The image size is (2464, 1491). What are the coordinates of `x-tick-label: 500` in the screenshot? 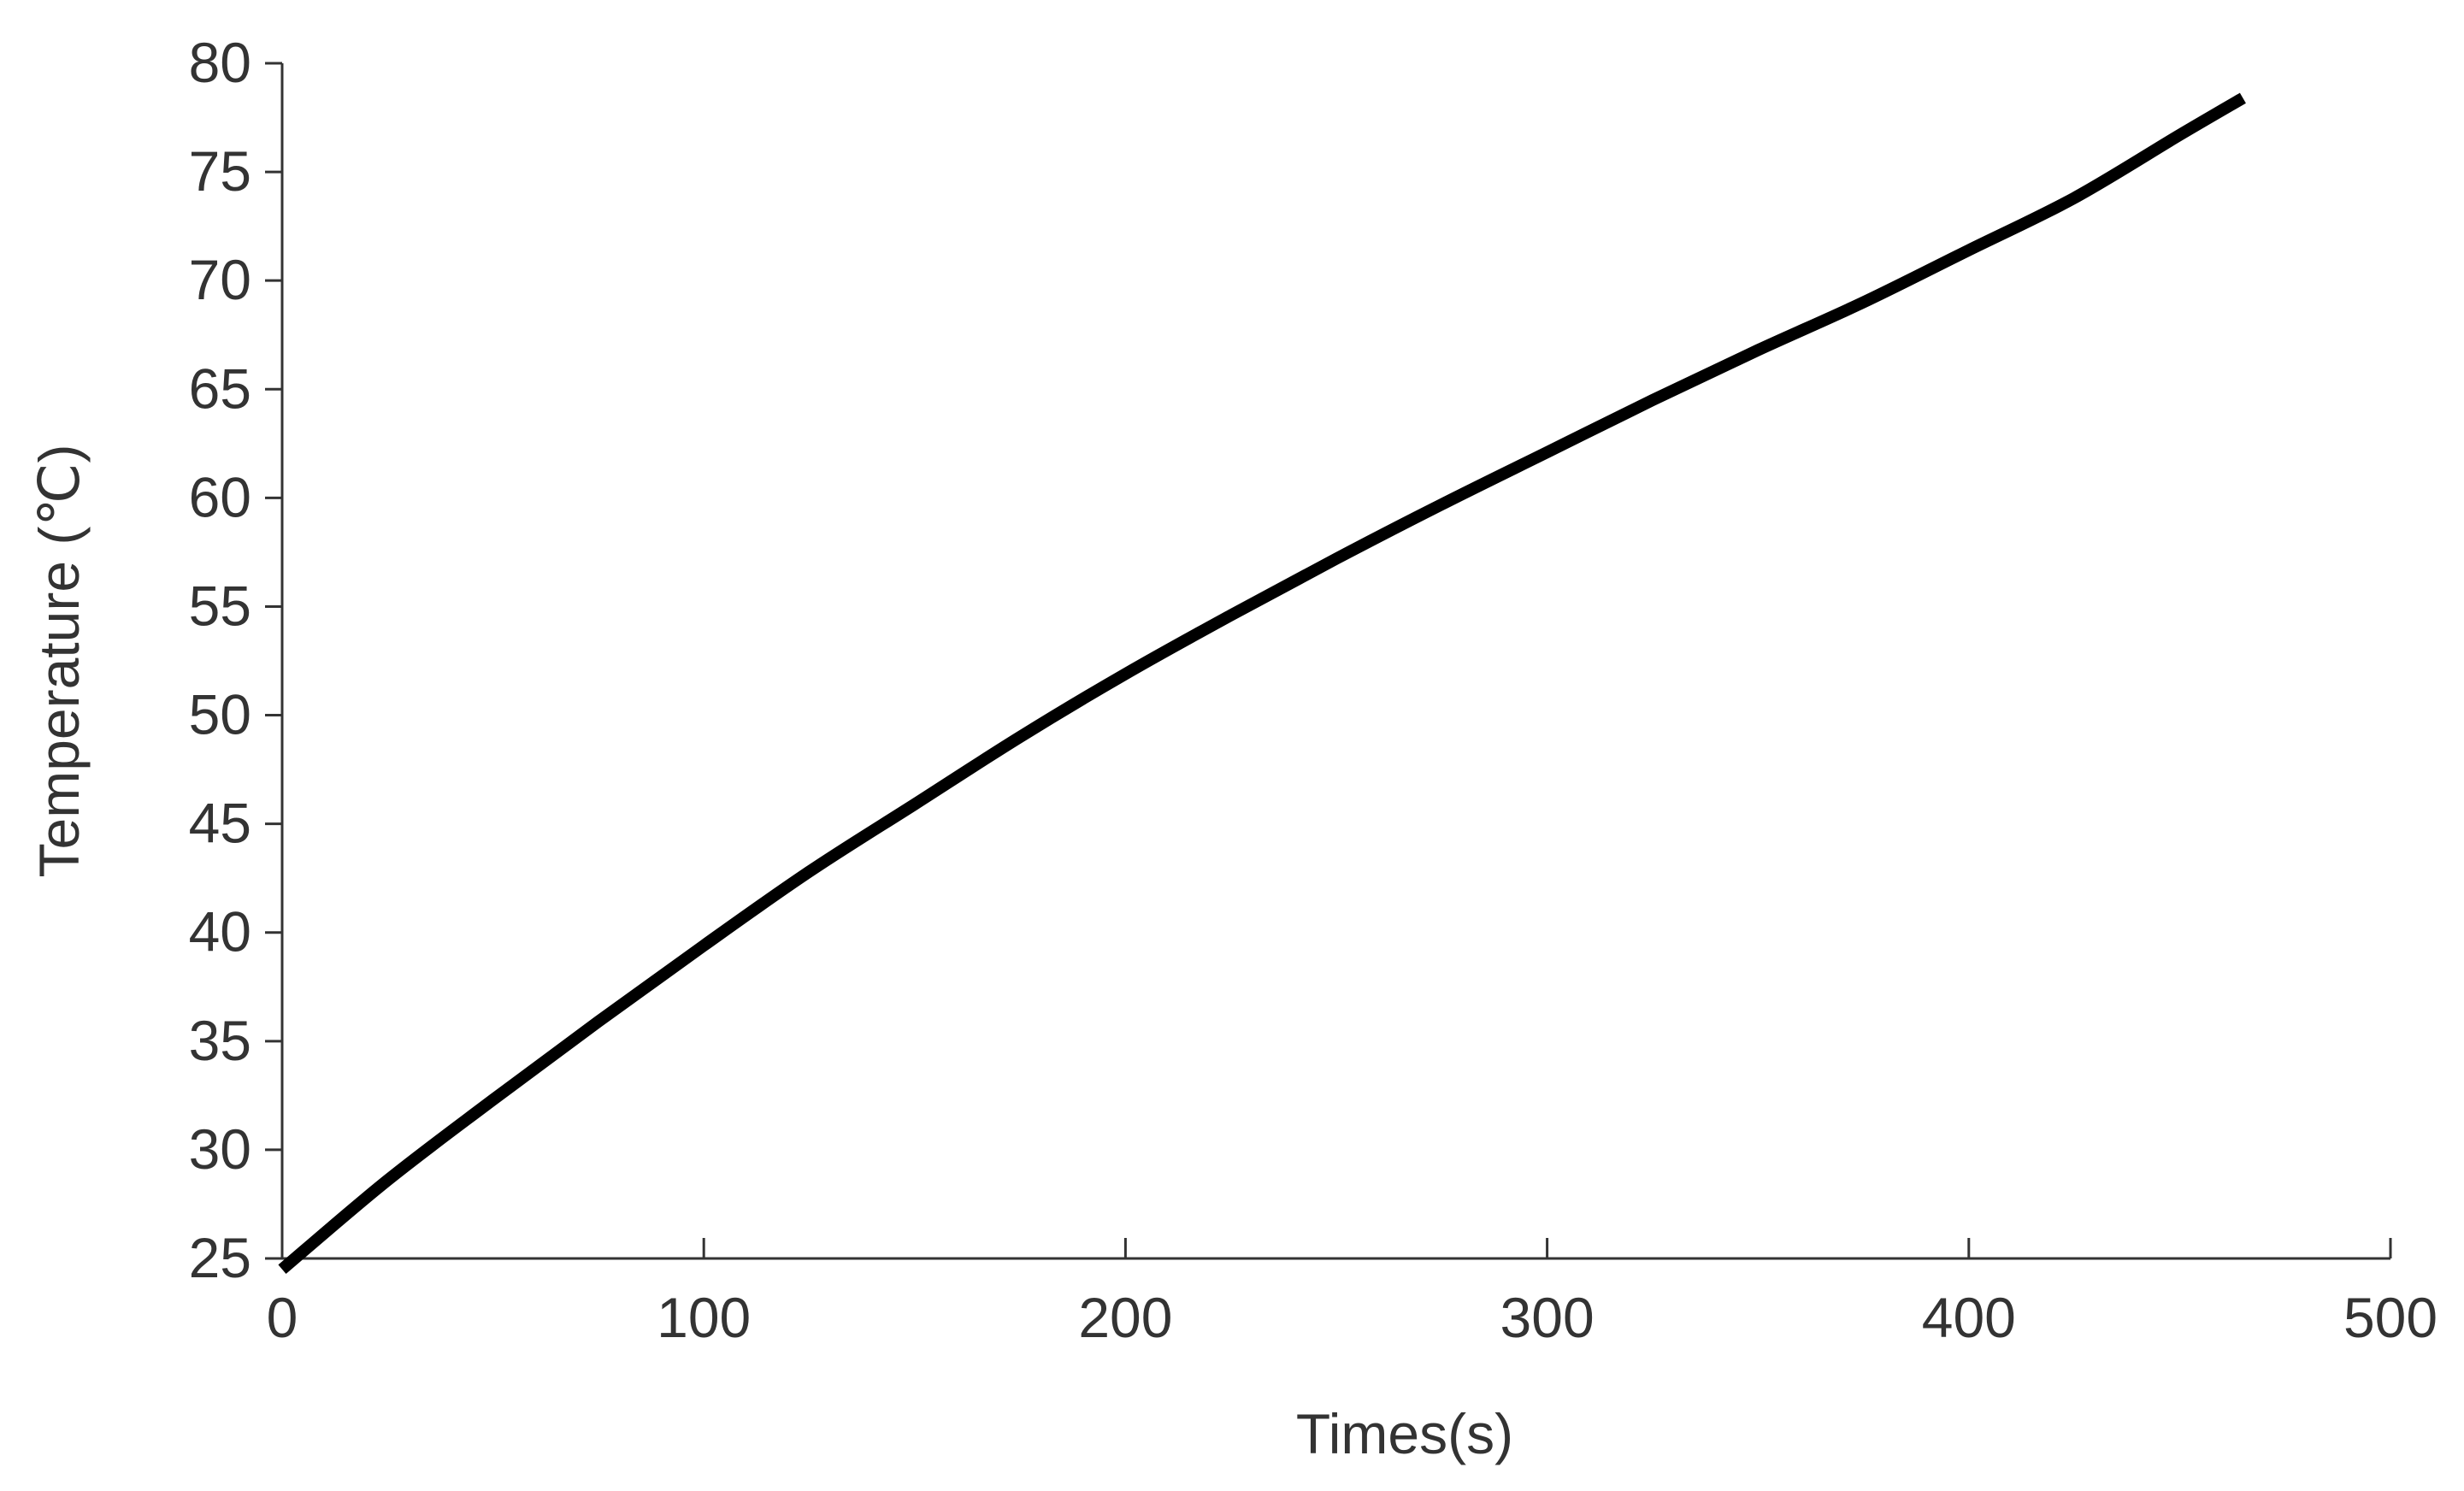 It's located at (2390, 1318).